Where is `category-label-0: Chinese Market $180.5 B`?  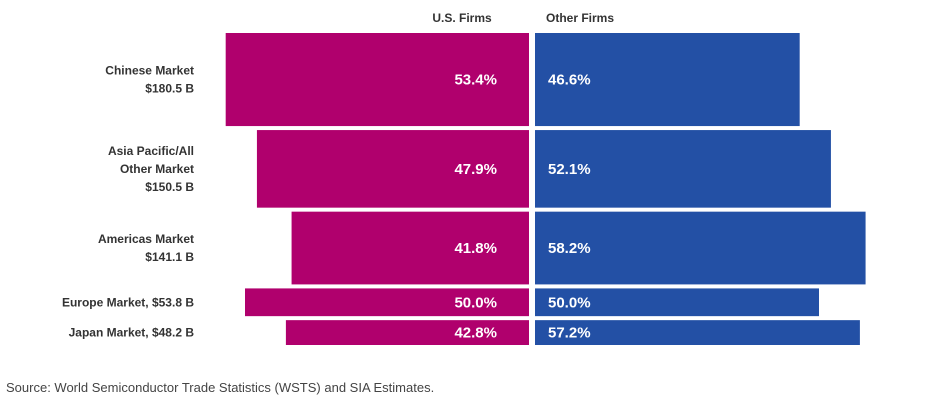
category-label-0: Chinese Market $180.5 B is located at coordinates (149, 80).